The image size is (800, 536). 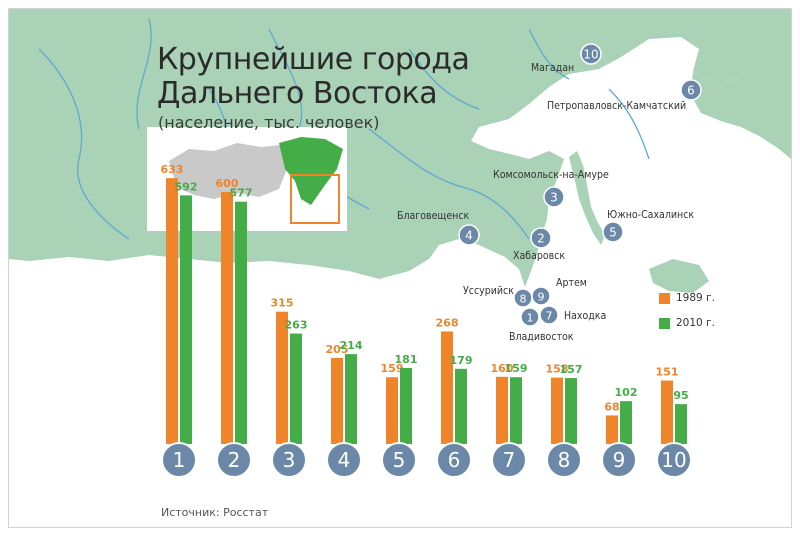 What do you see at coordinates (587, 198) in the screenshot?
I see `sakhalin-land` at bounding box center [587, 198].